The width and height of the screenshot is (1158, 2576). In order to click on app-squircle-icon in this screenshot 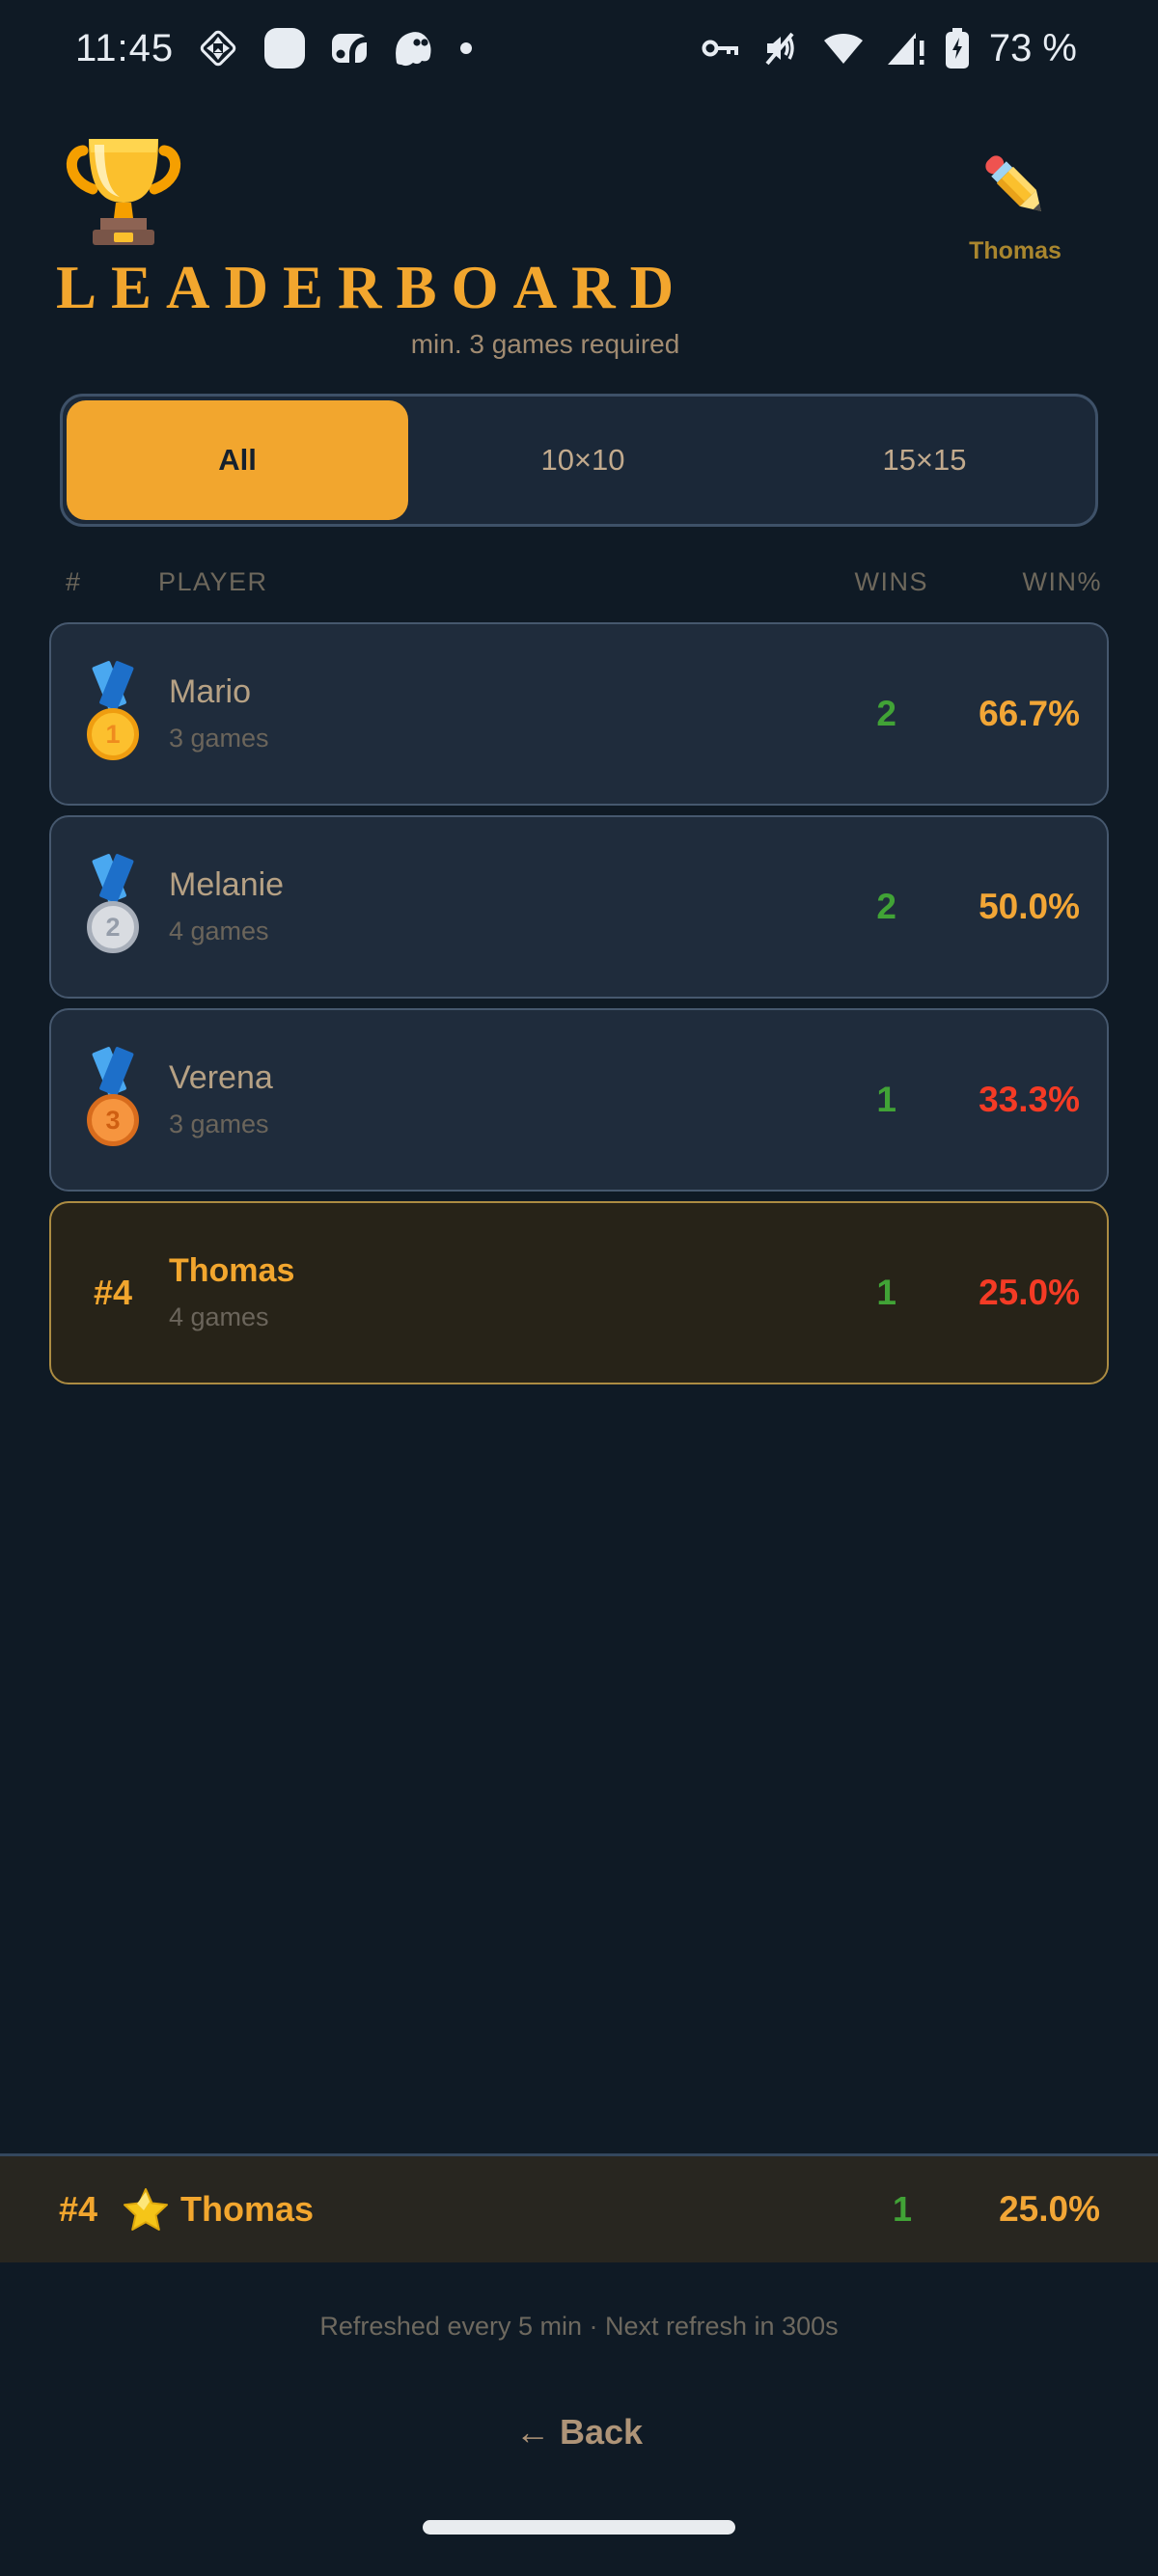, I will do `click(285, 49)`.